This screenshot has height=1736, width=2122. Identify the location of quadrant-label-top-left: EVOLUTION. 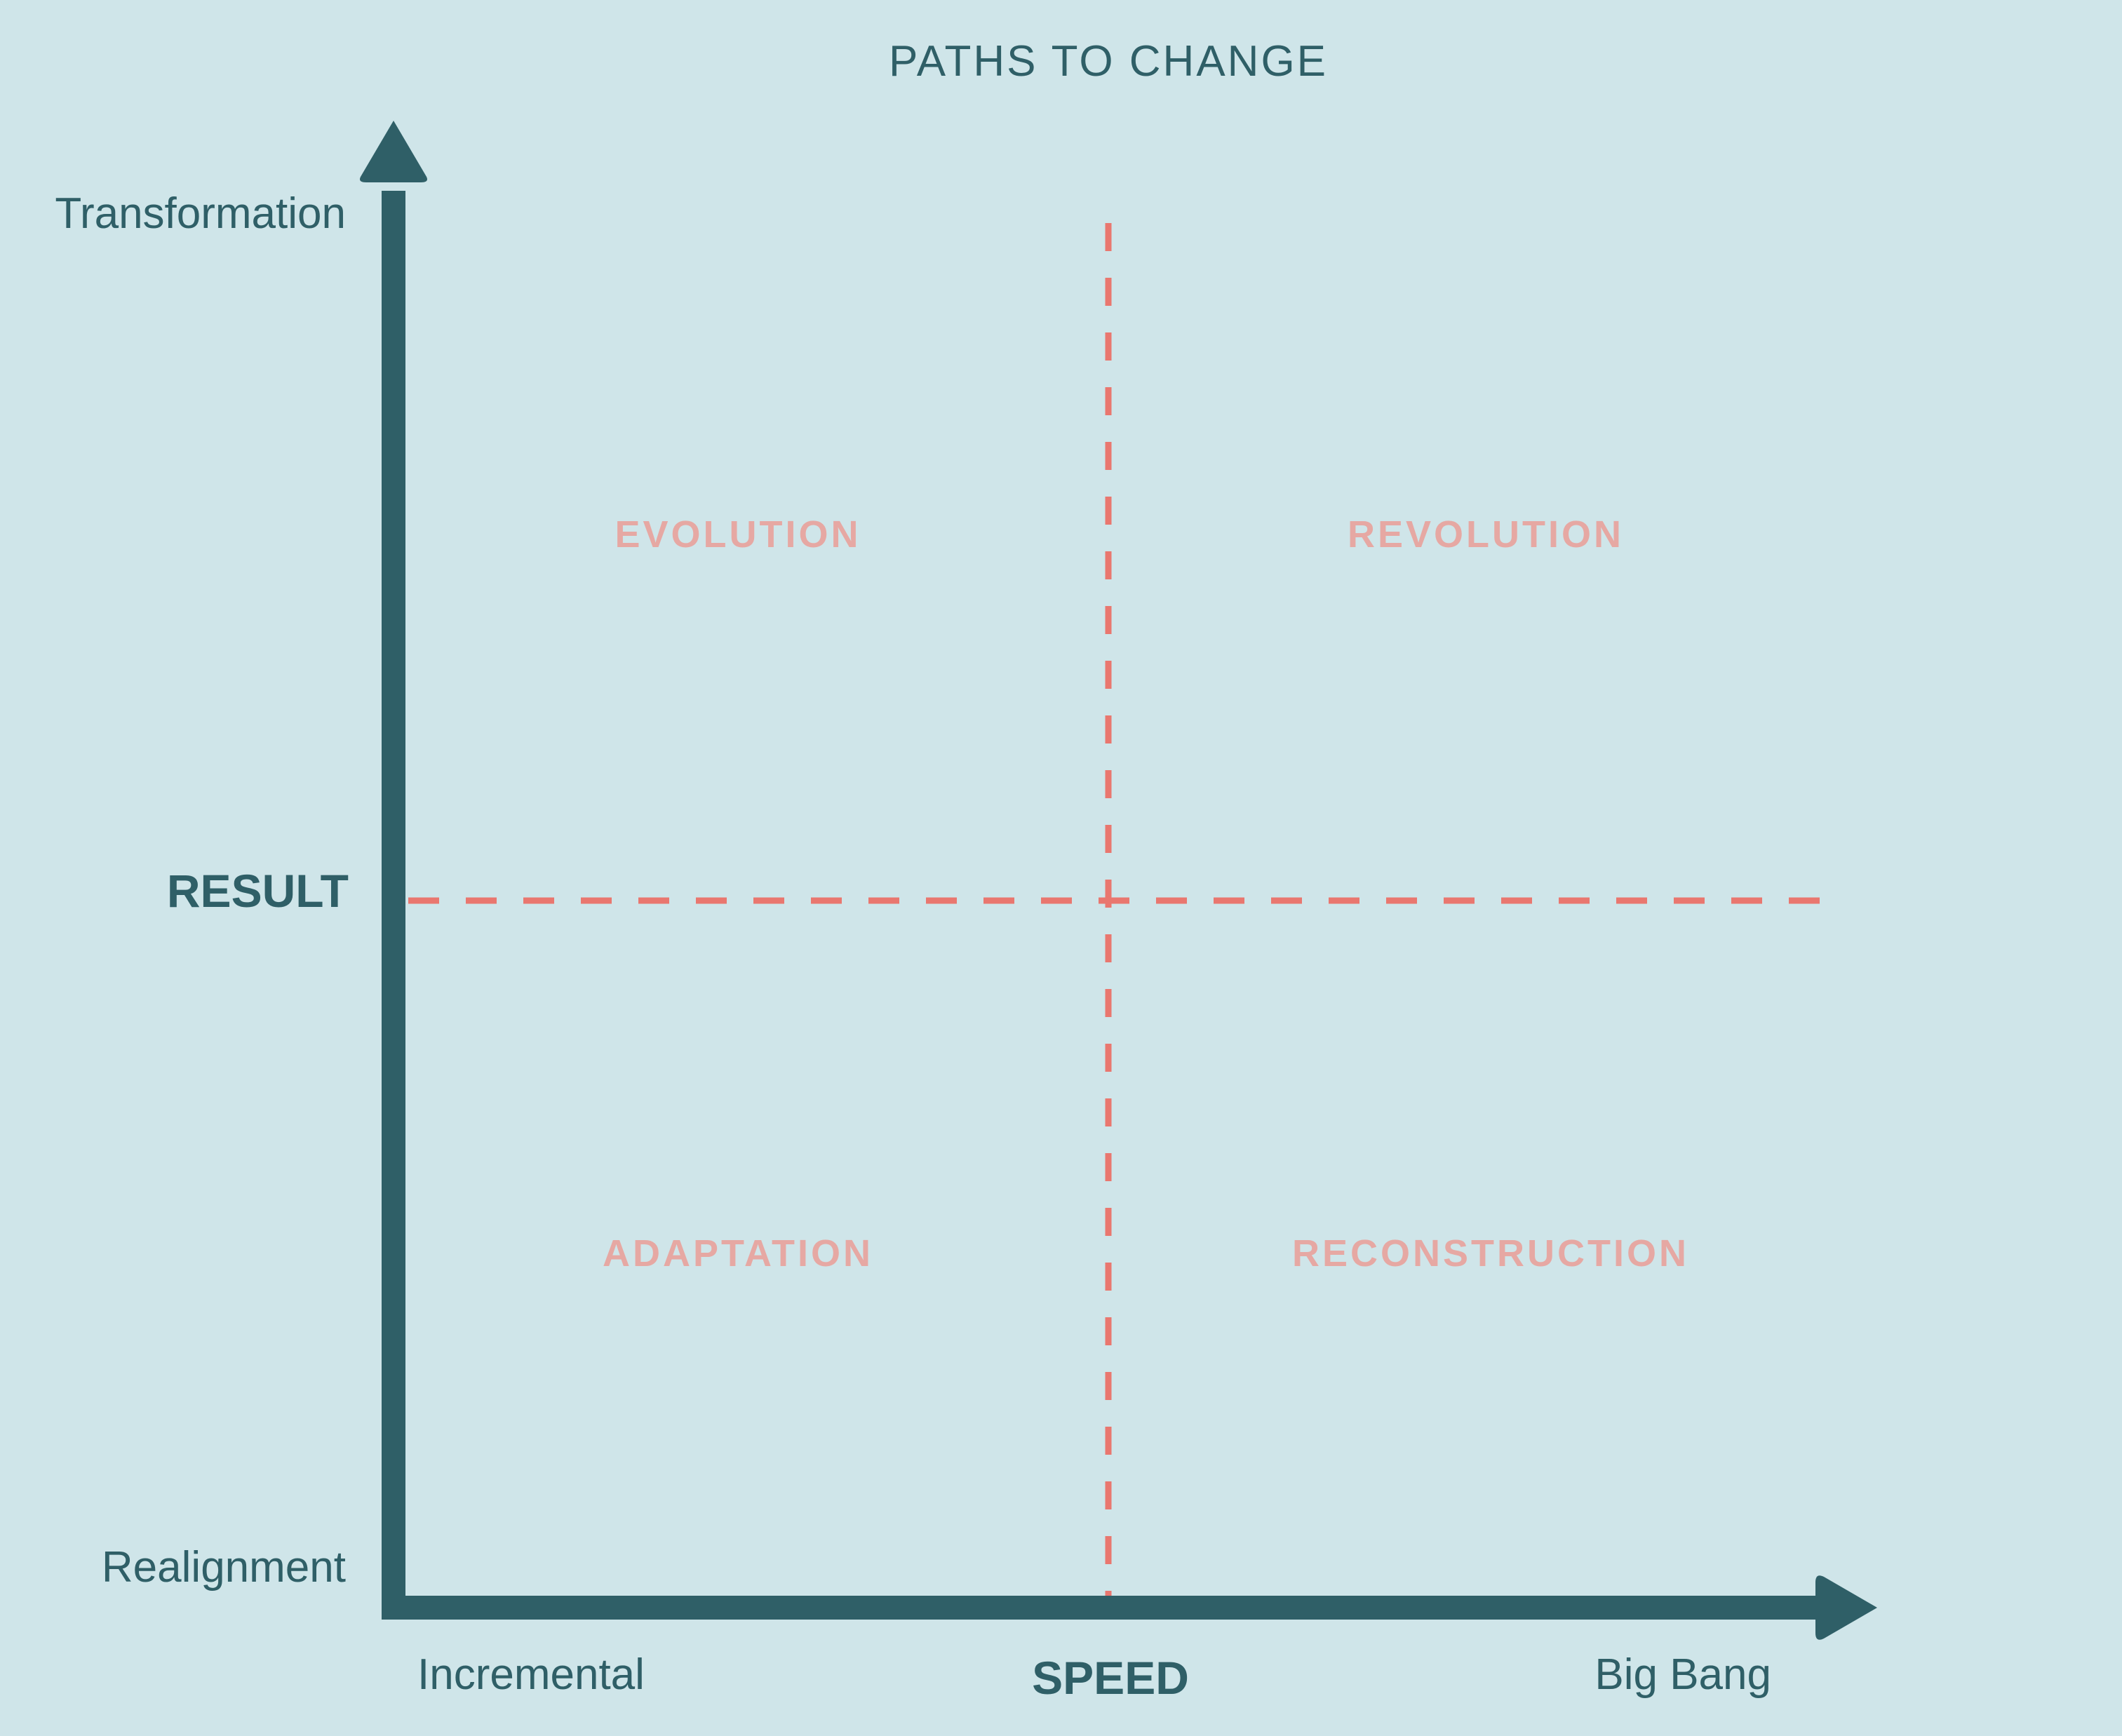
(738, 534).